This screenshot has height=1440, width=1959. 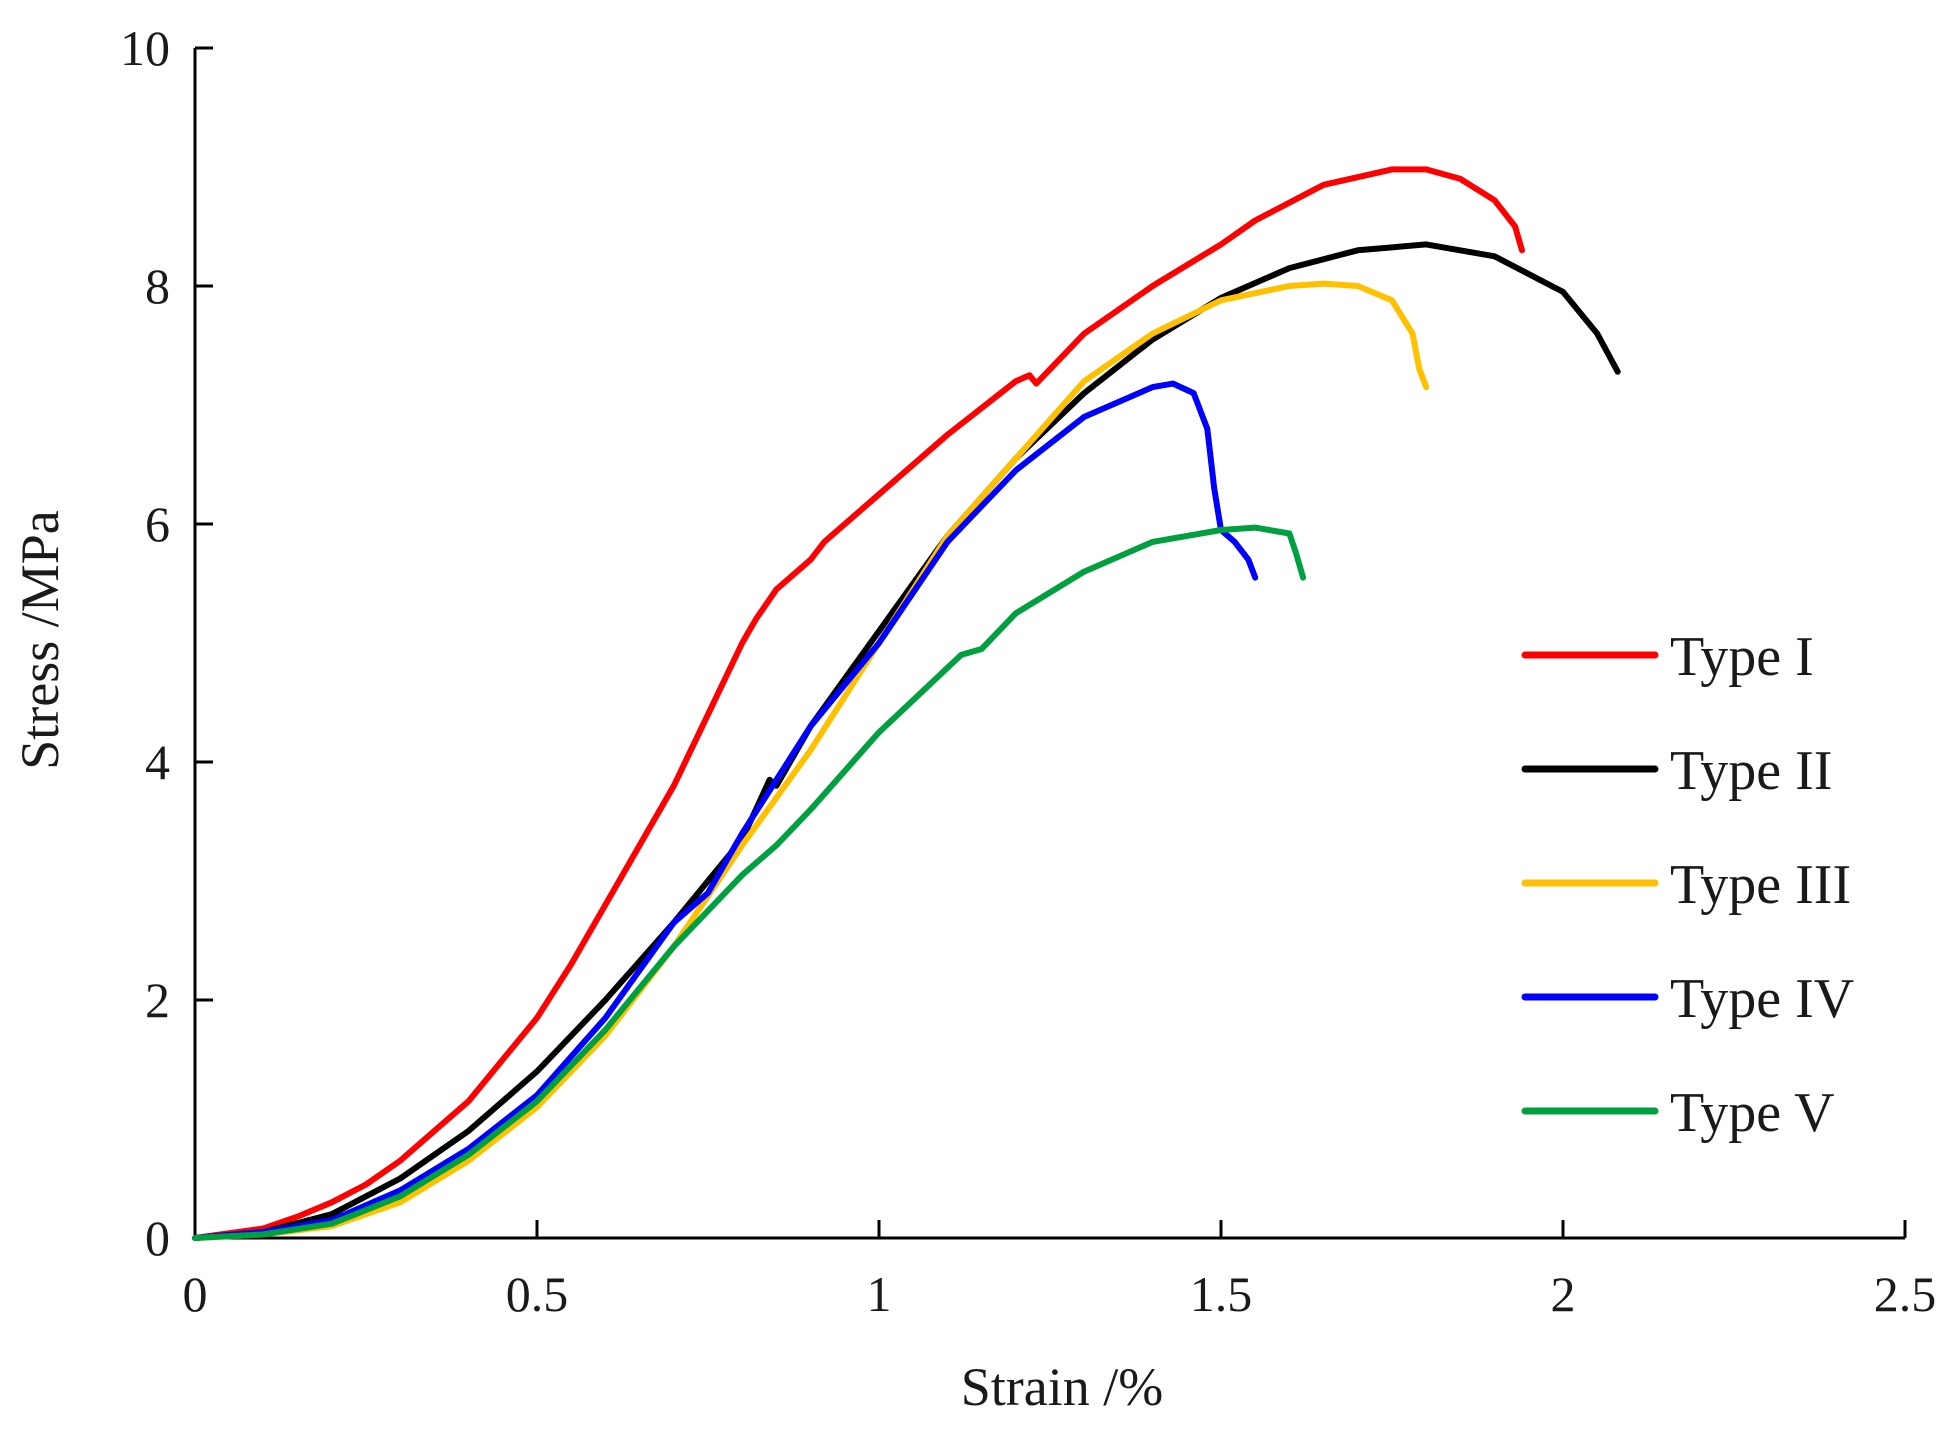 What do you see at coordinates (1742, 657) in the screenshot?
I see `legend-label-type-1: Type I` at bounding box center [1742, 657].